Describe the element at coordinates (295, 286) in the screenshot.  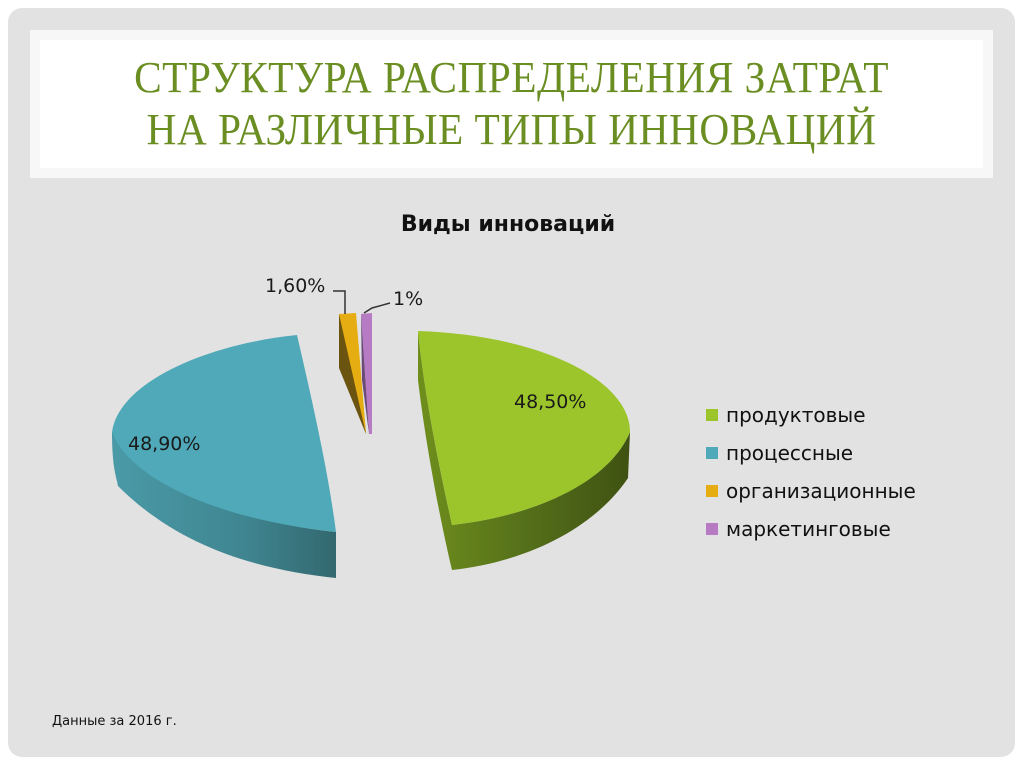
I see `data-label-organizacionnye: 1,60%` at that location.